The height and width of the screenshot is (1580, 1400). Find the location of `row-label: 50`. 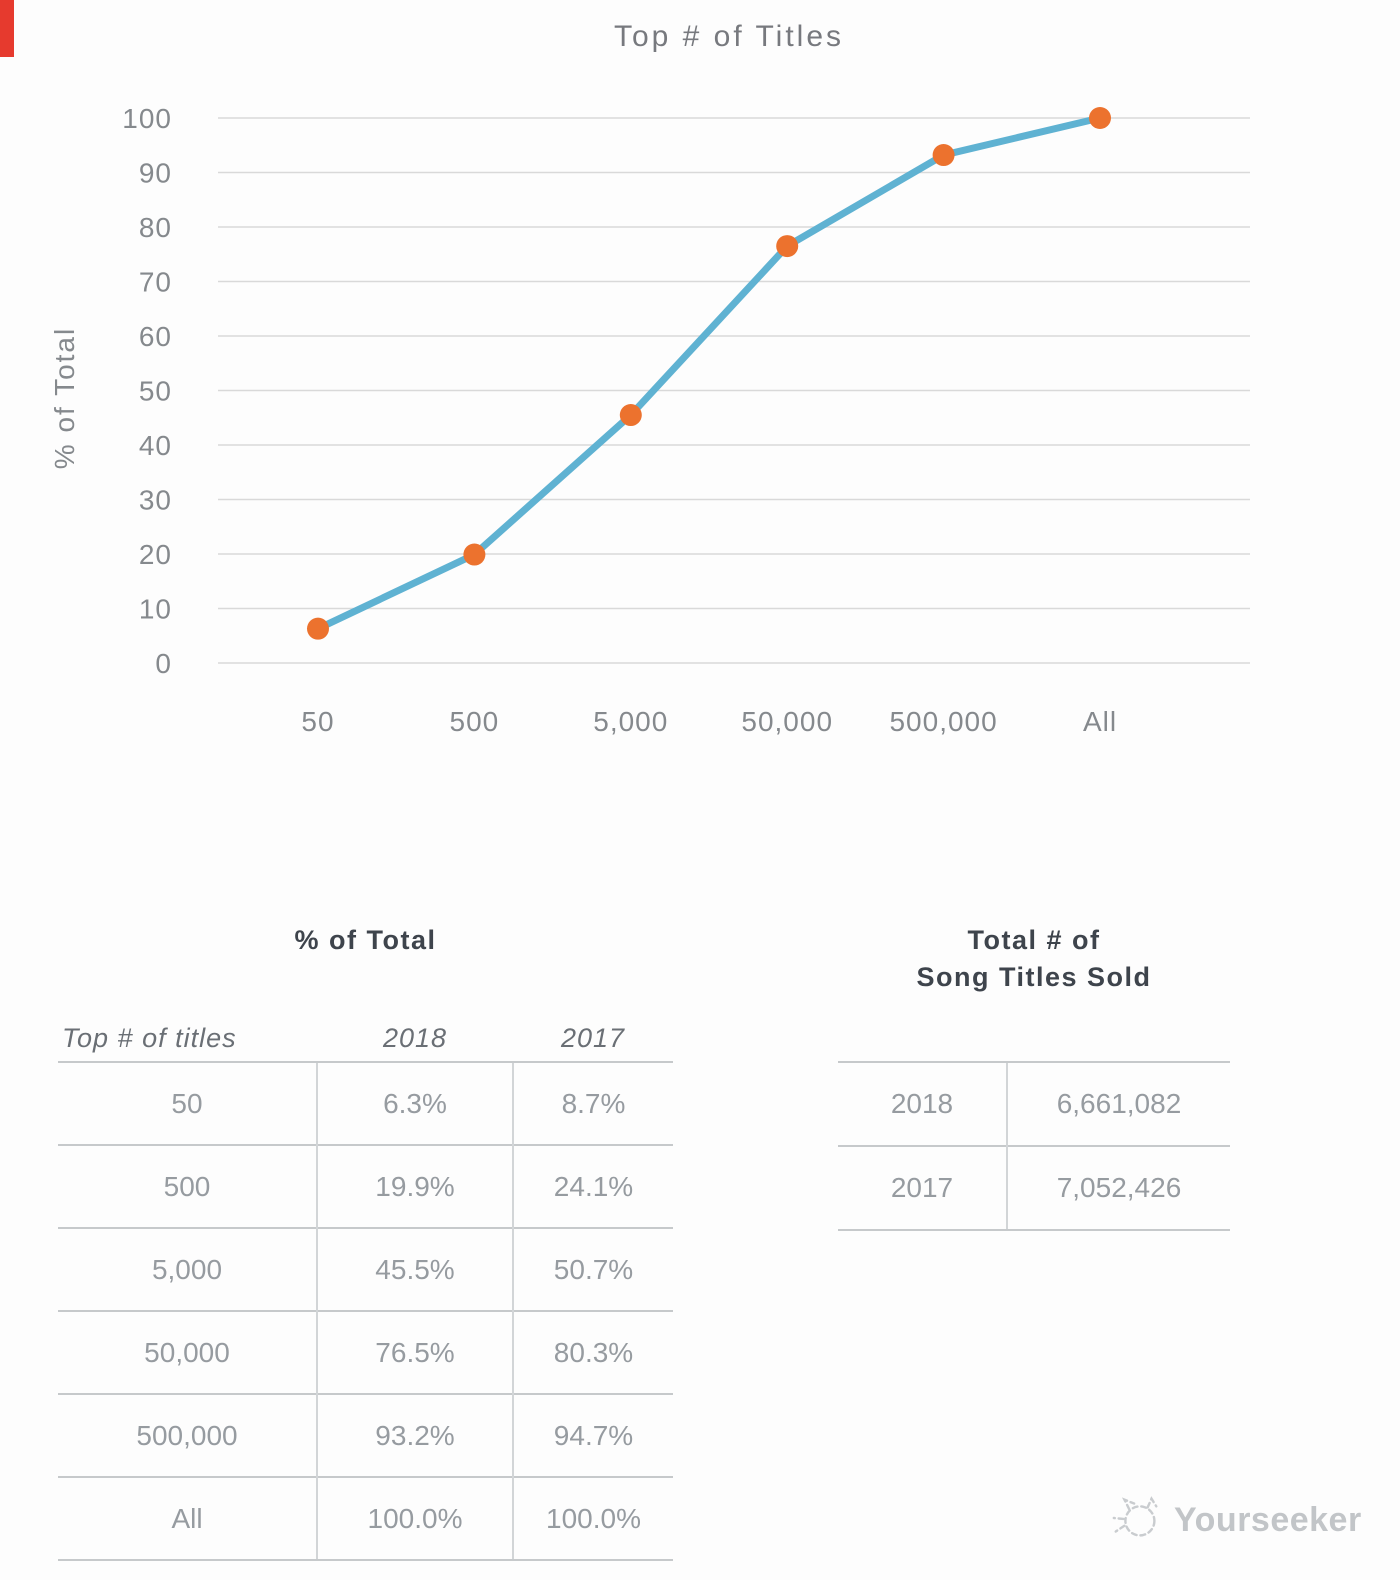

row-label: 50 is located at coordinates (187, 1103).